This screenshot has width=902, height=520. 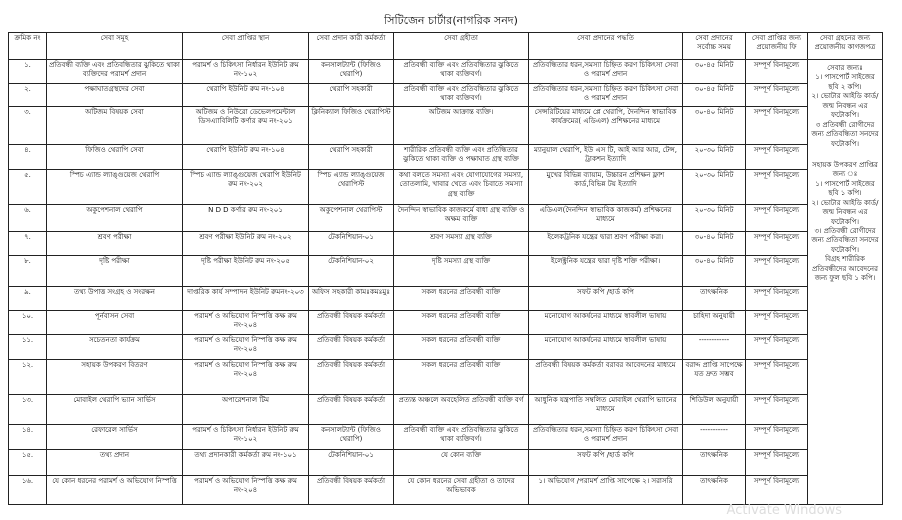 I want to click on cell-service: অটিজম বিষয়ক সেবা, so click(x=114, y=125).